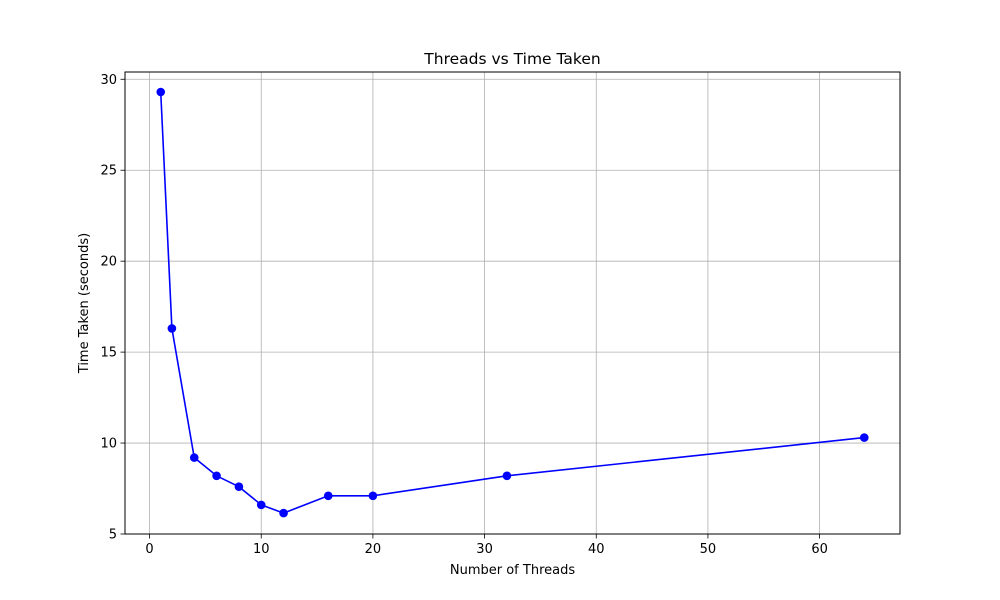 This screenshot has width=1000, height=600. Describe the element at coordinates (596, 549) in the screenshot. I see `x-tick-label: 40` at that location.